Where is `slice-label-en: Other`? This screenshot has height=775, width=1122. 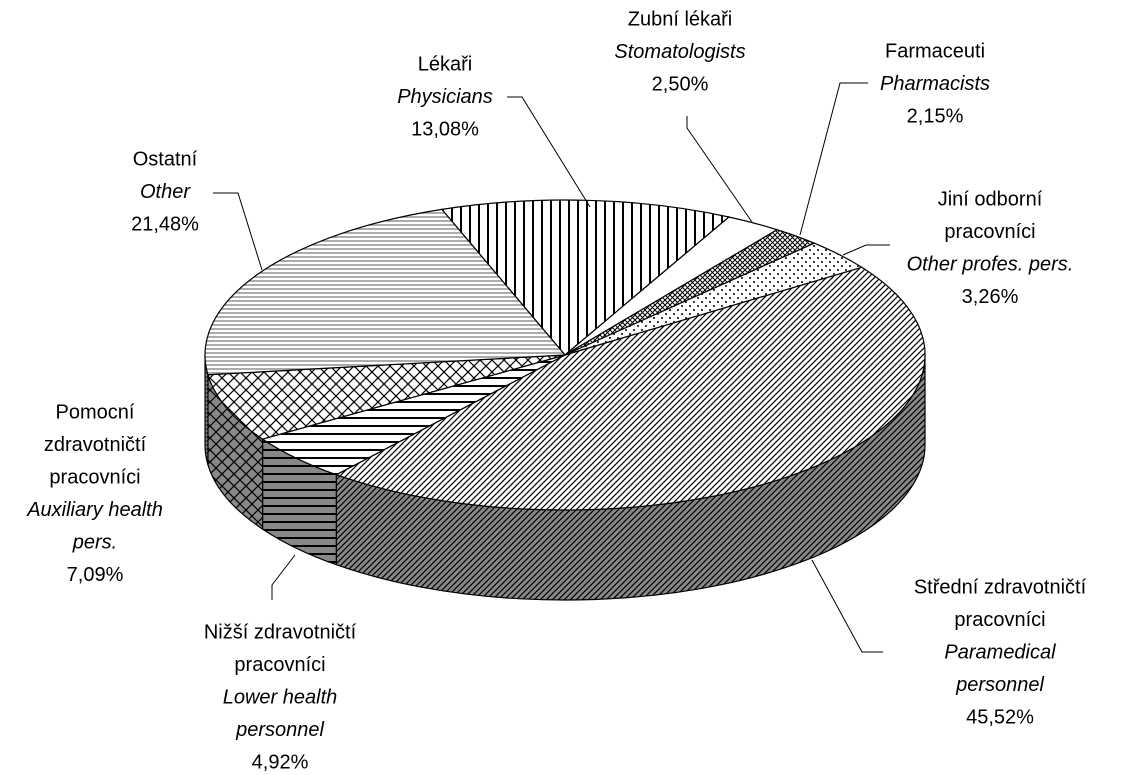 slice-label-en: Other is located at coordinates (165, 192).